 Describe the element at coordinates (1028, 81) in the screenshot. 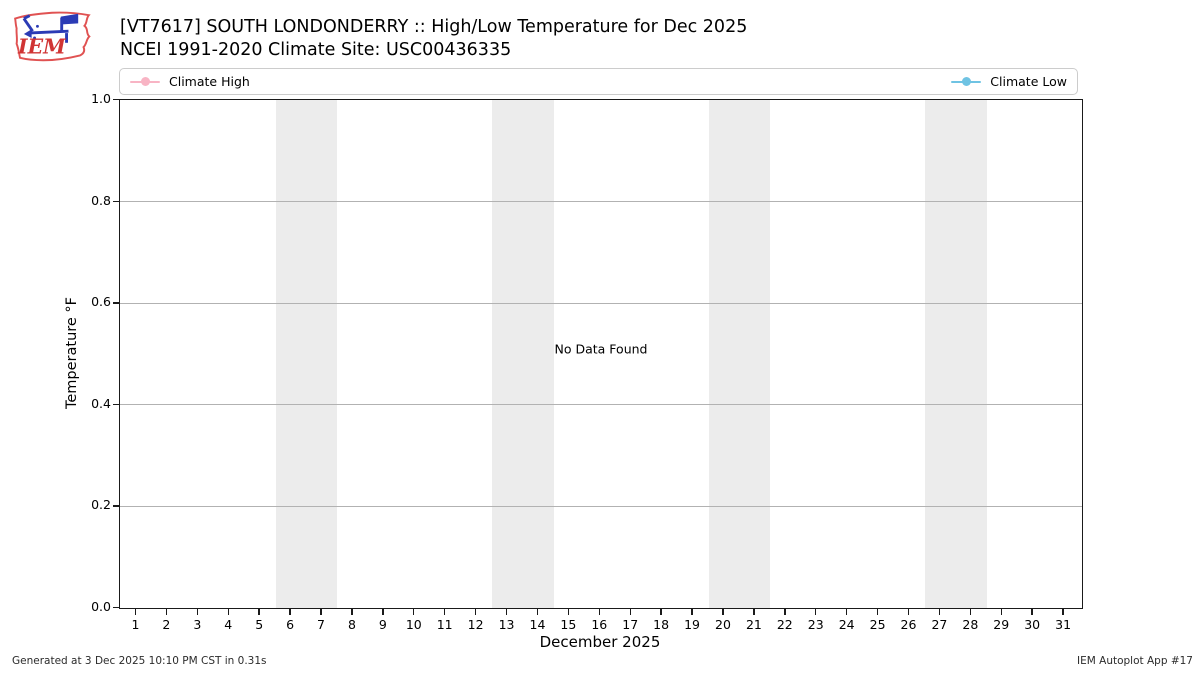

I see `legend-label-climate-low: Climate Low` at that location.